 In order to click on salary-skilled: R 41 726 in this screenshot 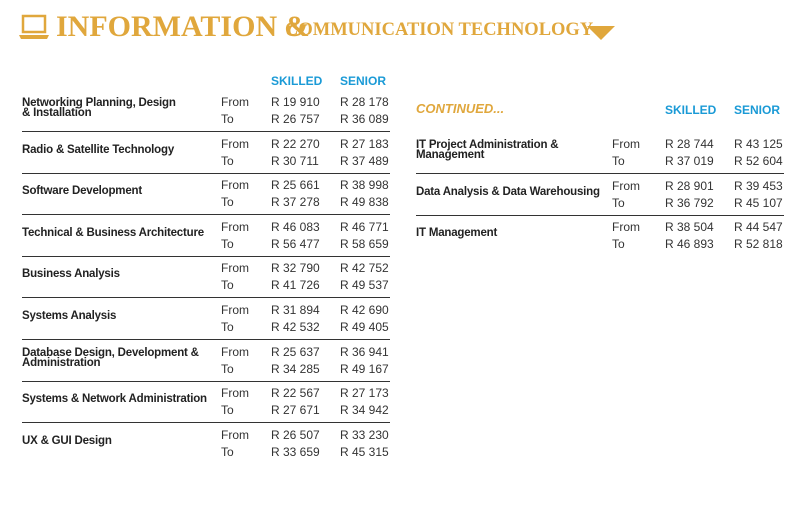, I will do `click(295, 285)`.